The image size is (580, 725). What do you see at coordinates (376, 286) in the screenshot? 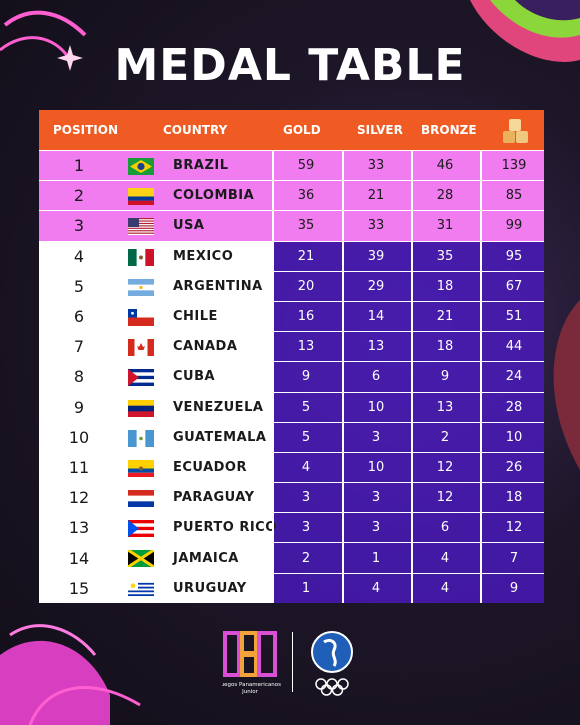
I see `silver-cell: 29` at bounding box center [376, 286].